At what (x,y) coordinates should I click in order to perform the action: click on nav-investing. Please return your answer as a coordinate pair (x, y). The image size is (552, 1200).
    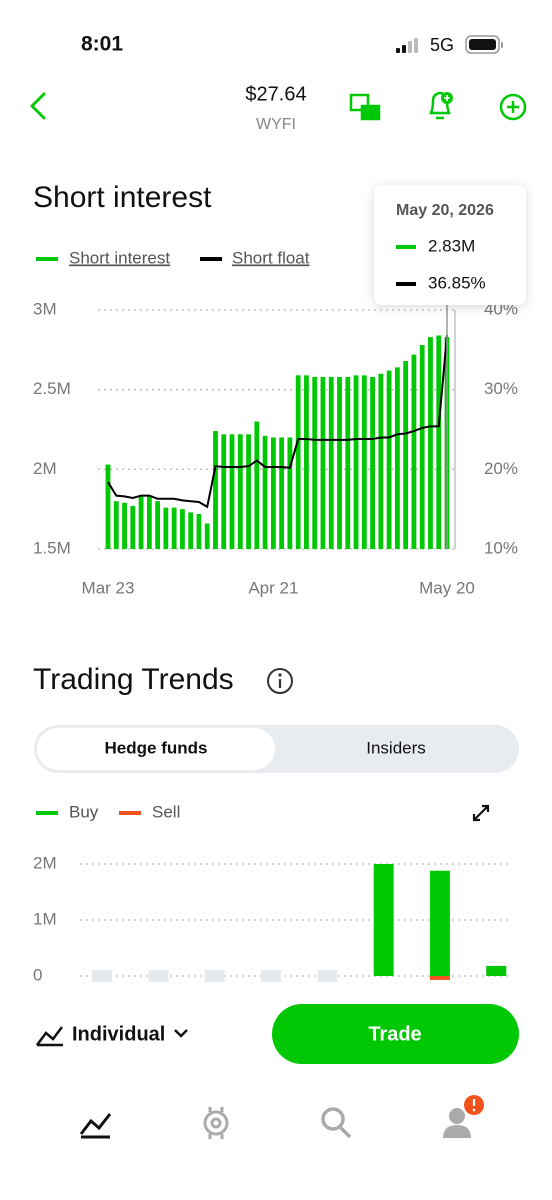
    Looking at the image, I should click on (95, 1126).